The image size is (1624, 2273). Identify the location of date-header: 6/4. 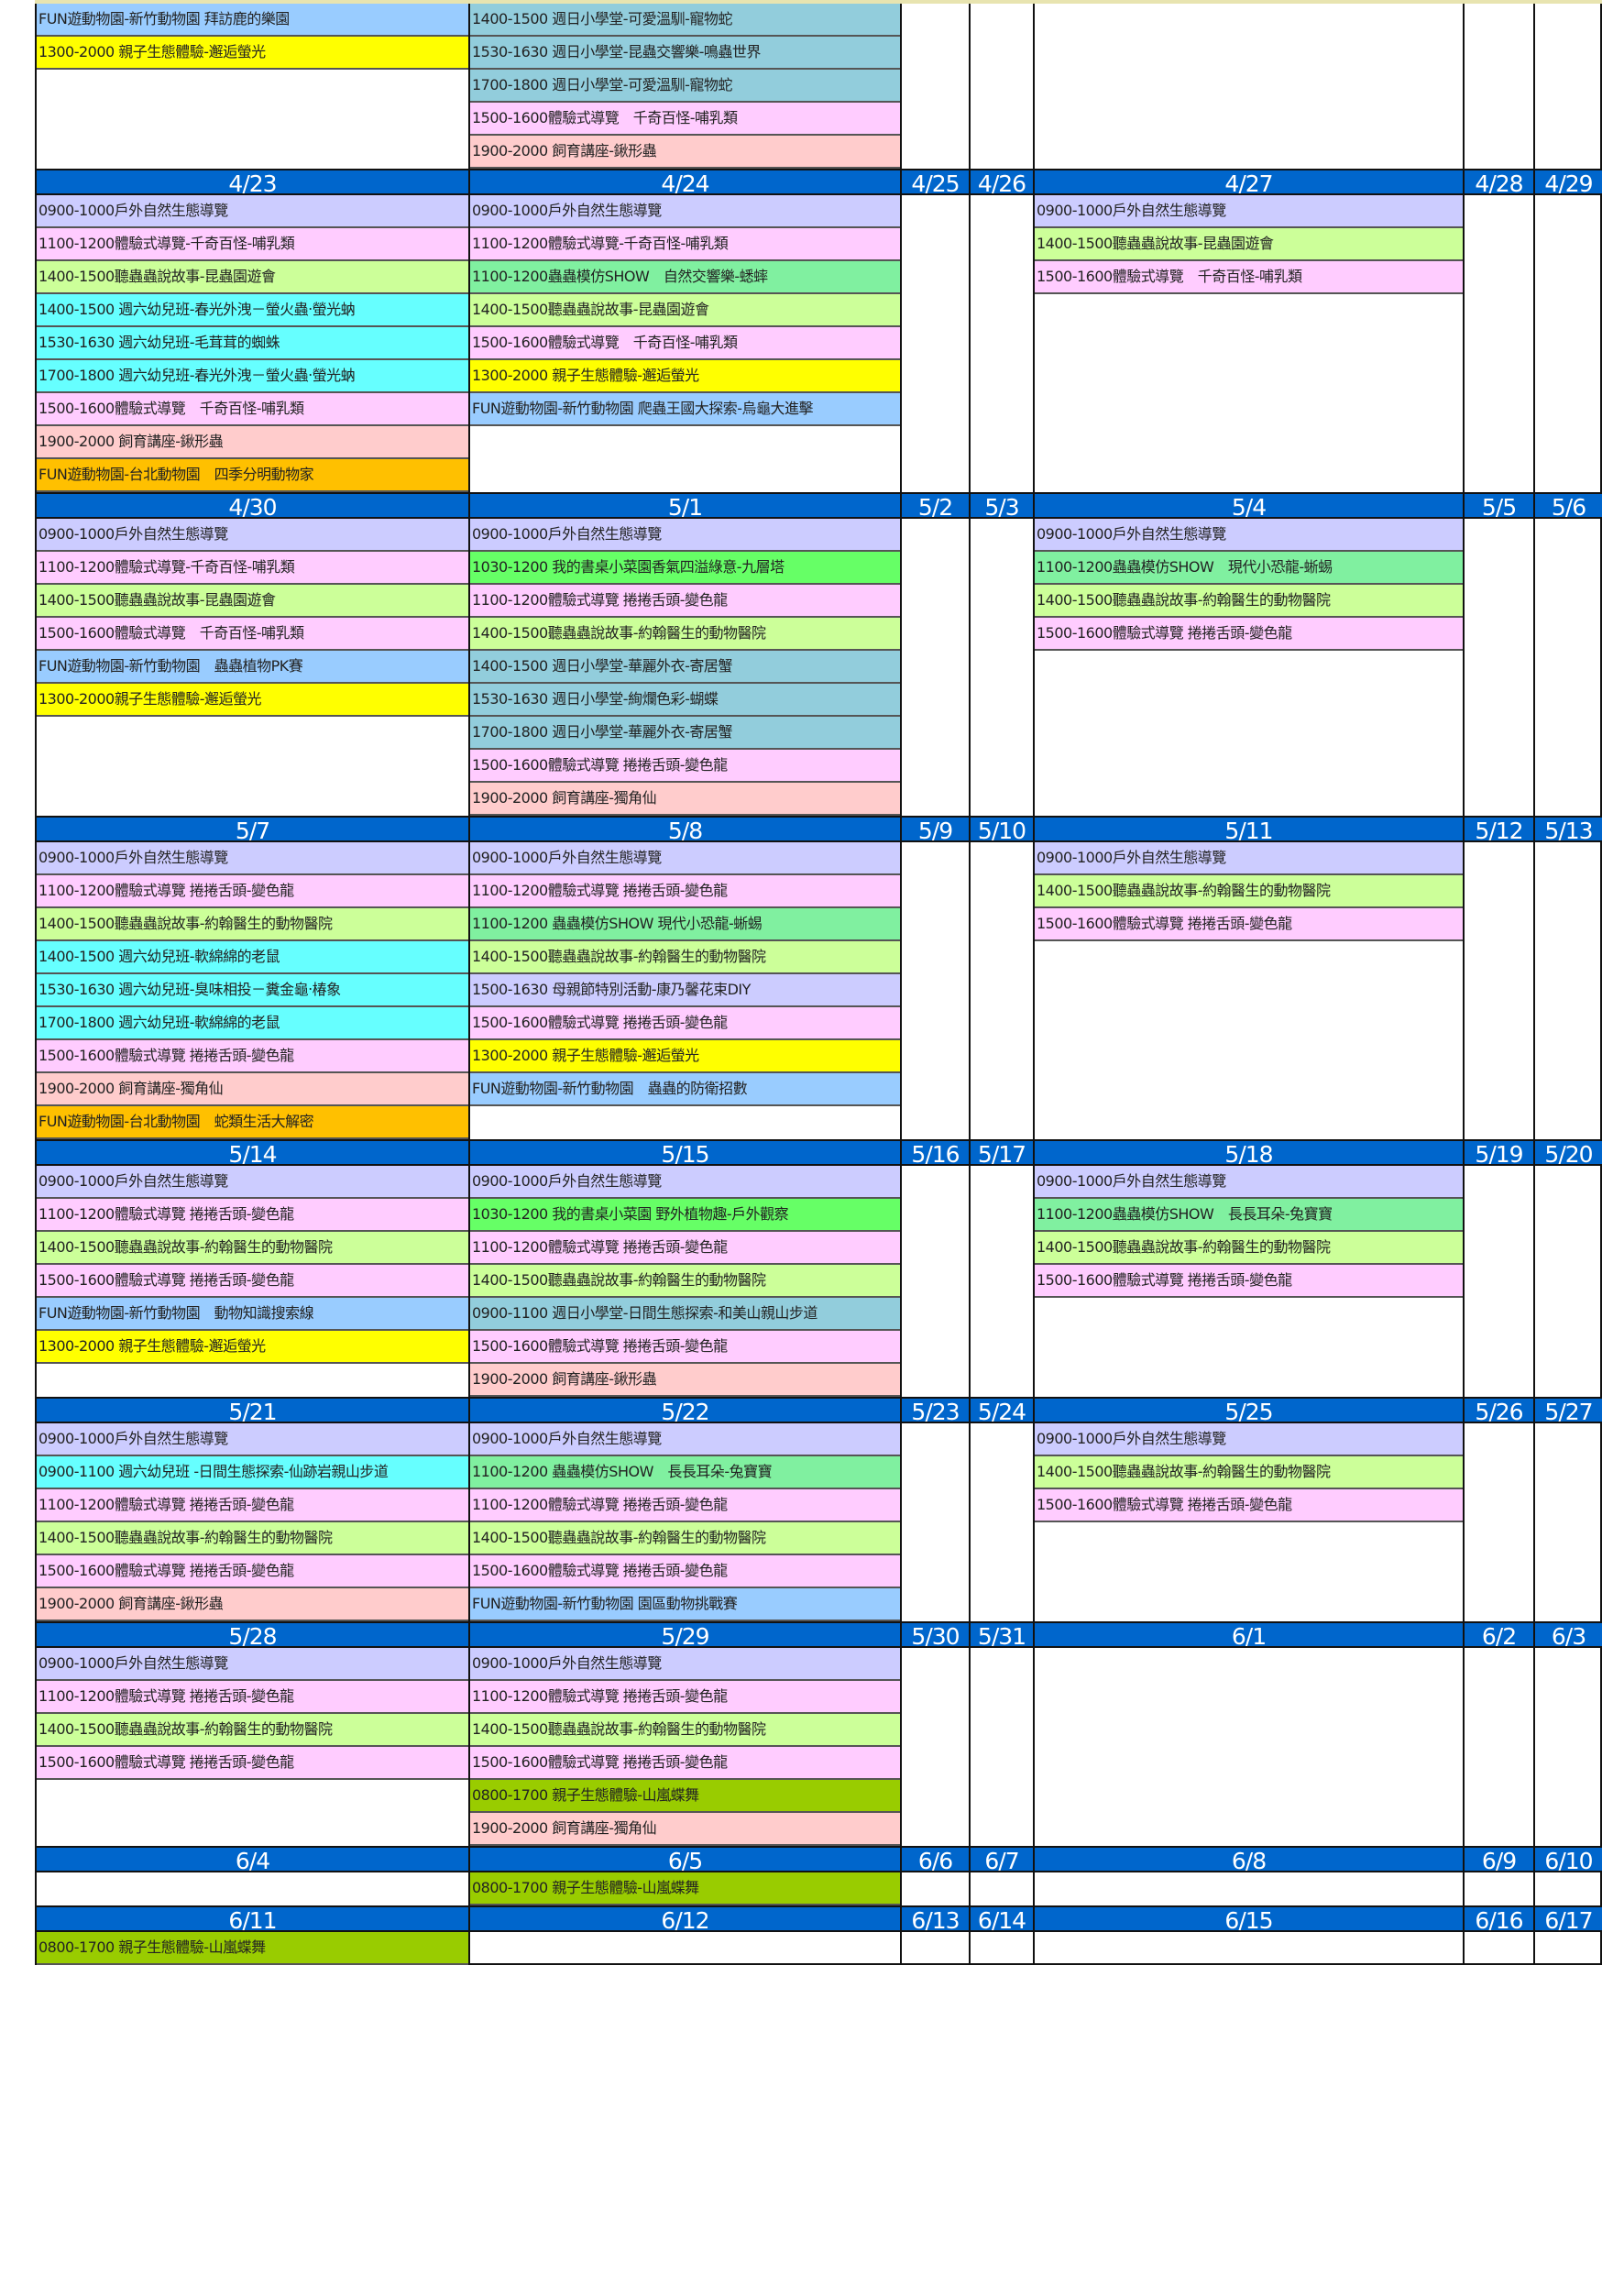
(252, 1859).